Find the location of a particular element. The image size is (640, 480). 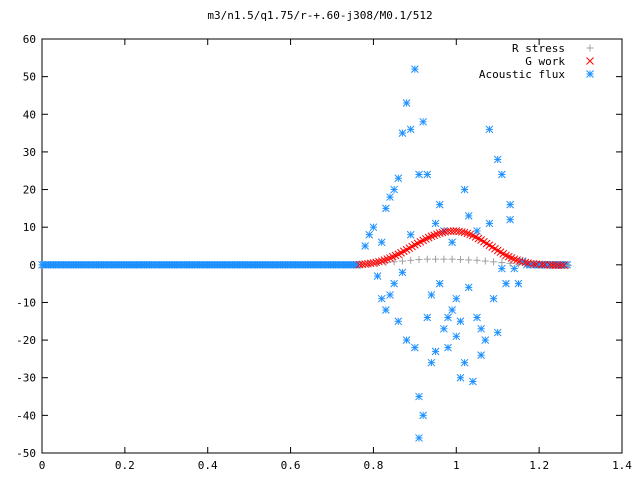

legend-label: Acoustic flux is located at coordinates (522, 74).